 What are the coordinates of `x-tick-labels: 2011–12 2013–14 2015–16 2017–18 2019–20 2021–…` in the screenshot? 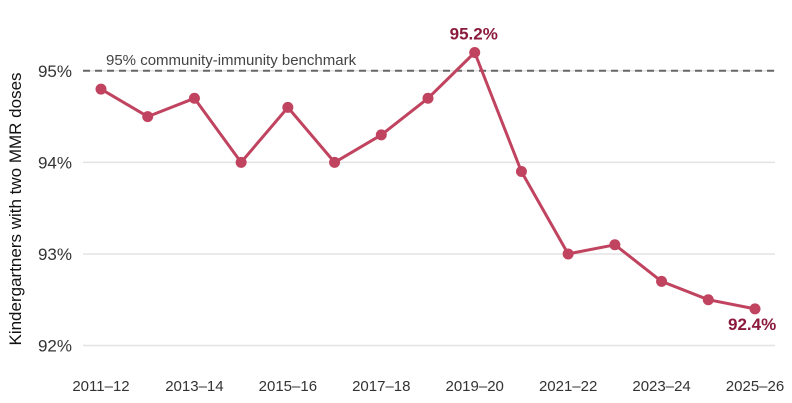 It's located at (428, 386).